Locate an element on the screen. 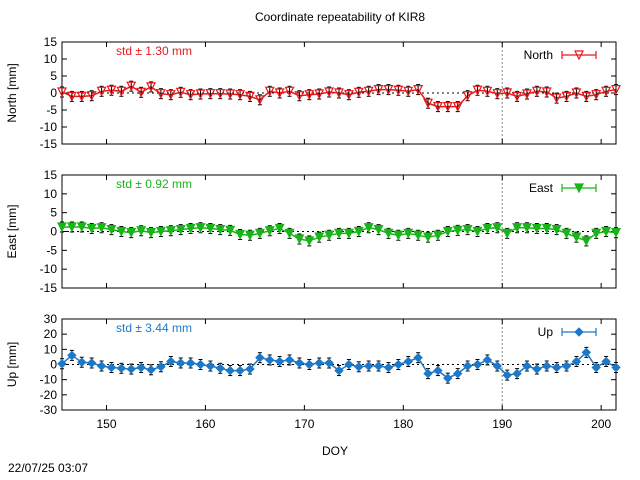 Image resolution: width=640 pixels, height=480 pixels. y-tick-label-north: -15 is located at coordinates (49, 144).